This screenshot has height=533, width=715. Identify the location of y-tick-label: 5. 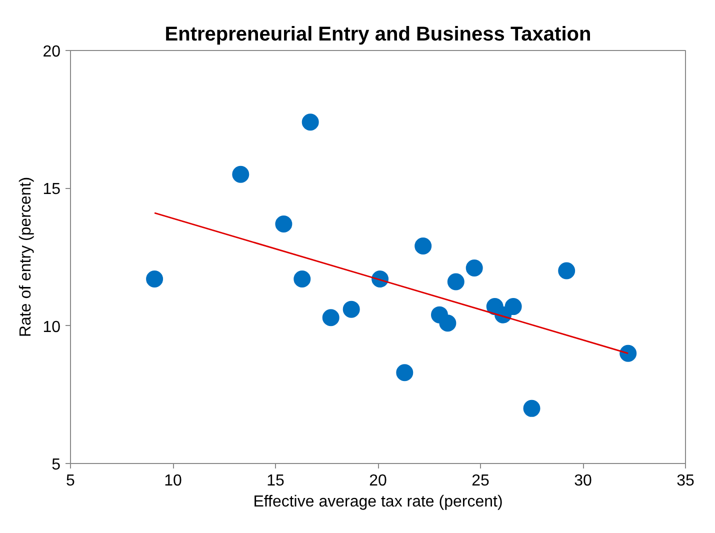
(56, 465).